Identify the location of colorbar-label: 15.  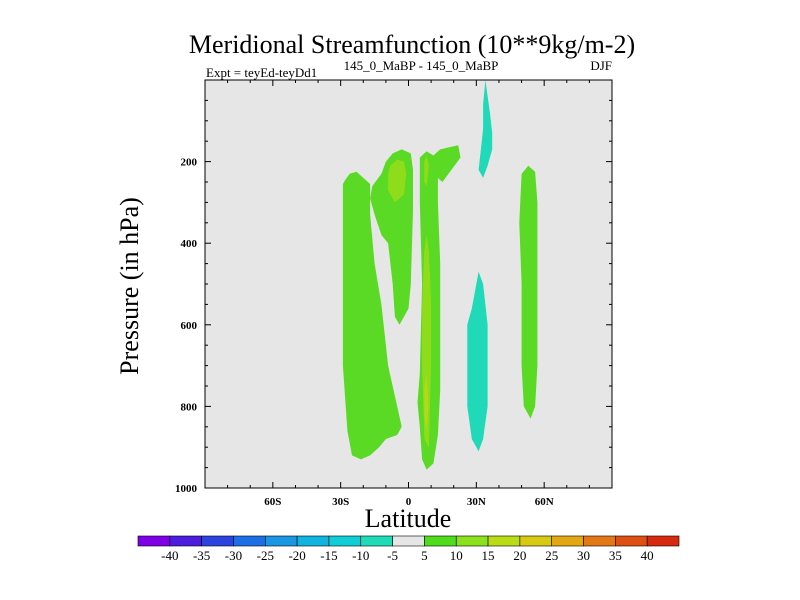
(488, 555).